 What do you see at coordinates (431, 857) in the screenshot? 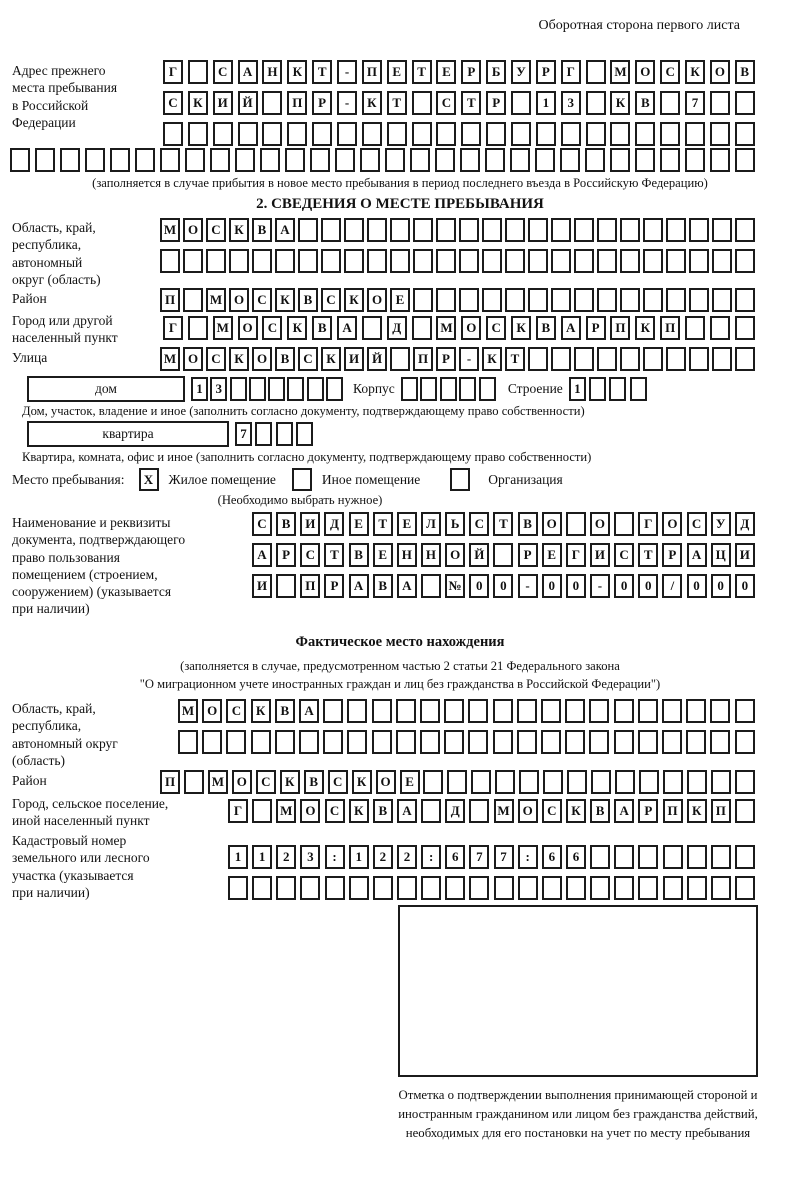
I see `char-box: :` at bounding box center [431, 857].